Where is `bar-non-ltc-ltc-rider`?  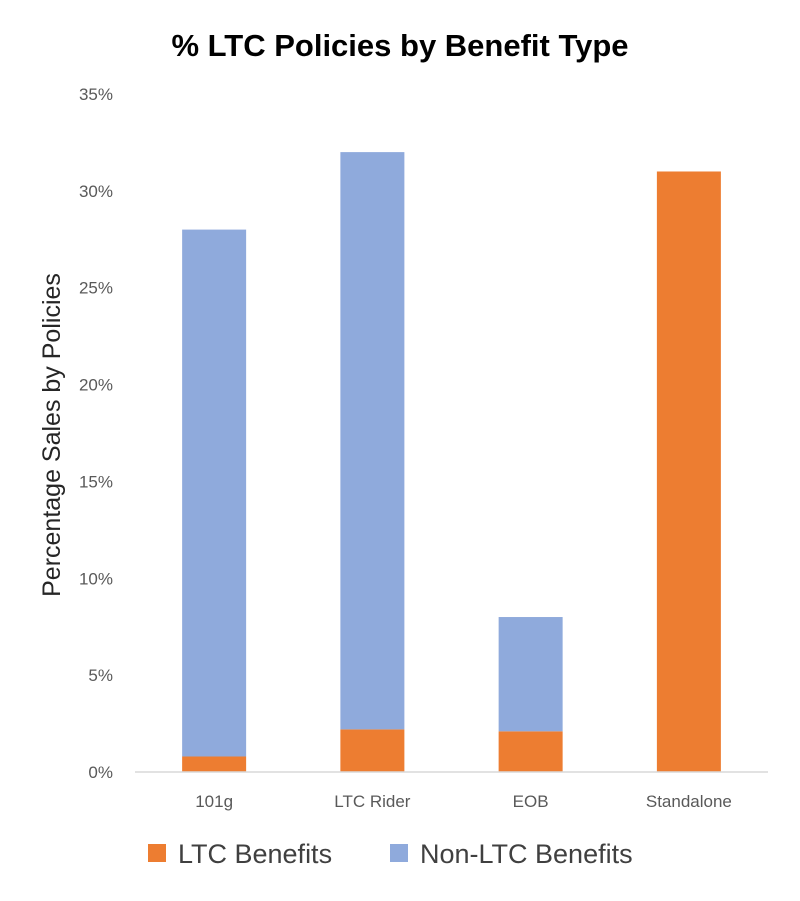
bar-non-ltc-ltc-rider is located at coordinates (372, 441).